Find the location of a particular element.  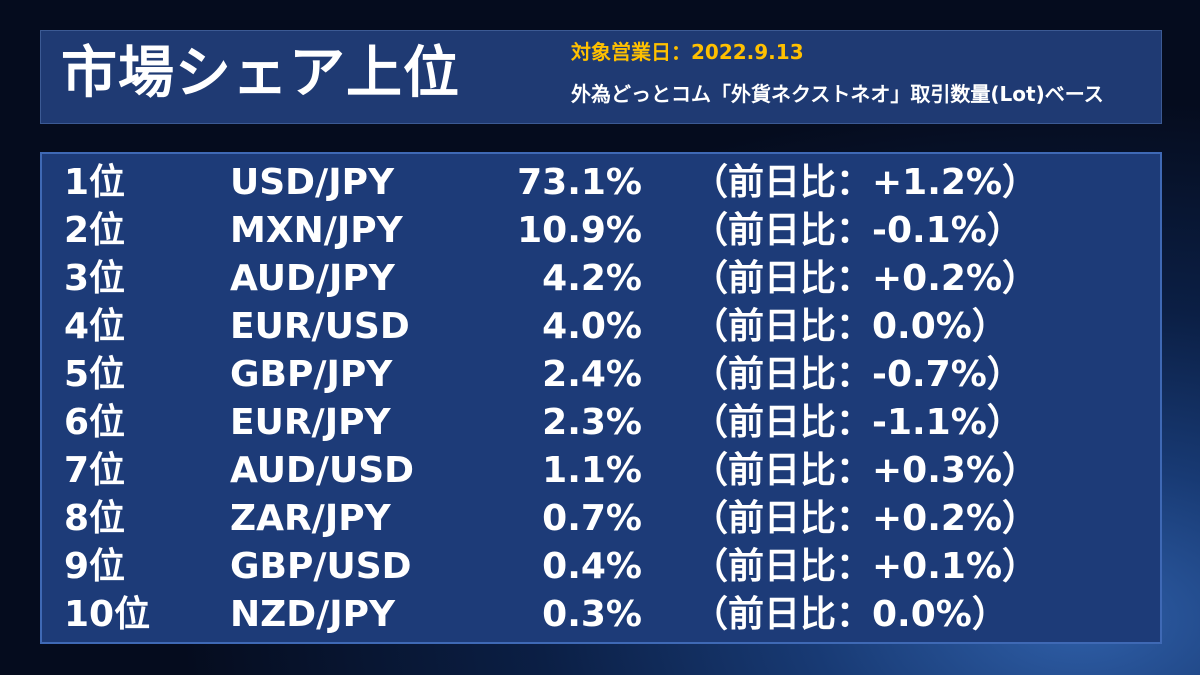

table-row: 7位 AUD/USD 1.1% （前日比：+0.3%） is located at coordinates (601, 471).